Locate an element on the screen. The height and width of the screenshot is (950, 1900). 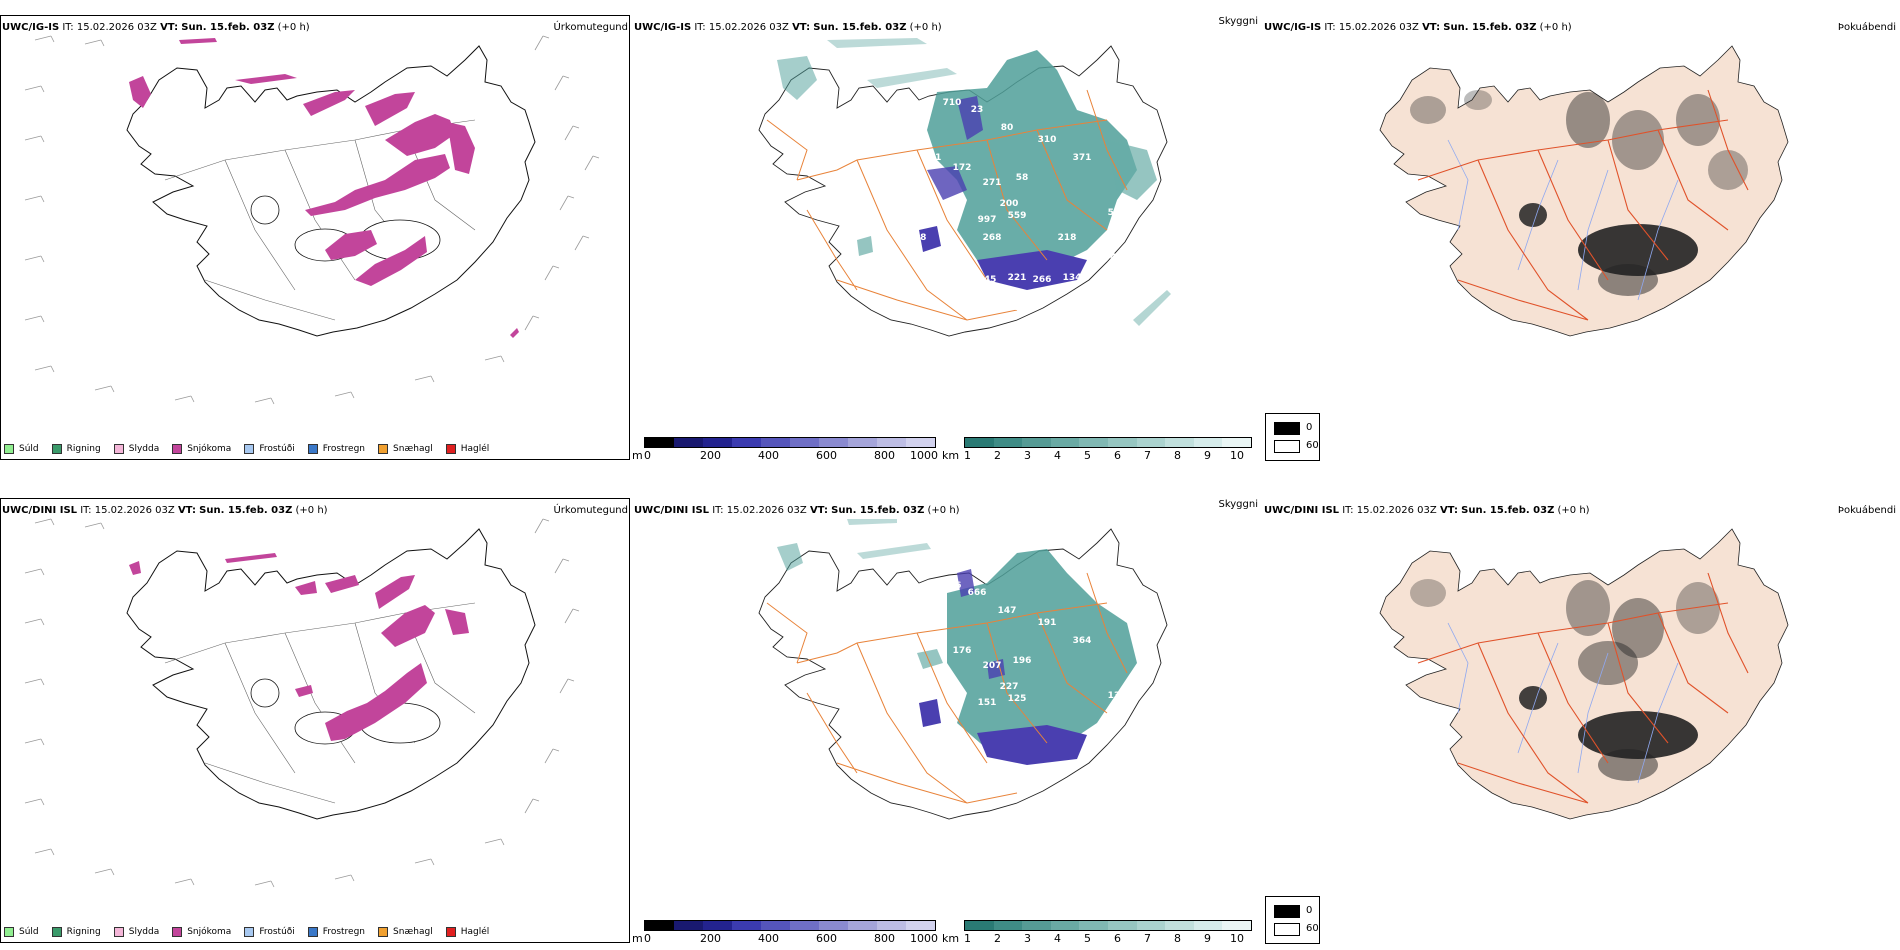
cloudbase-value-label: 80 is located at coordinates (1007, 128).